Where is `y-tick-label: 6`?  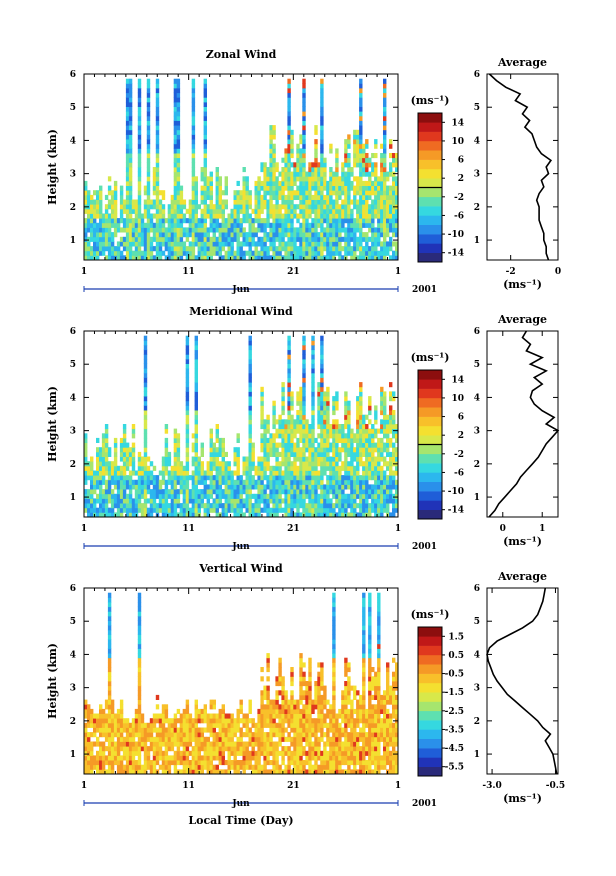 y-tick-label: 6 is located at coordinates (73, 332).